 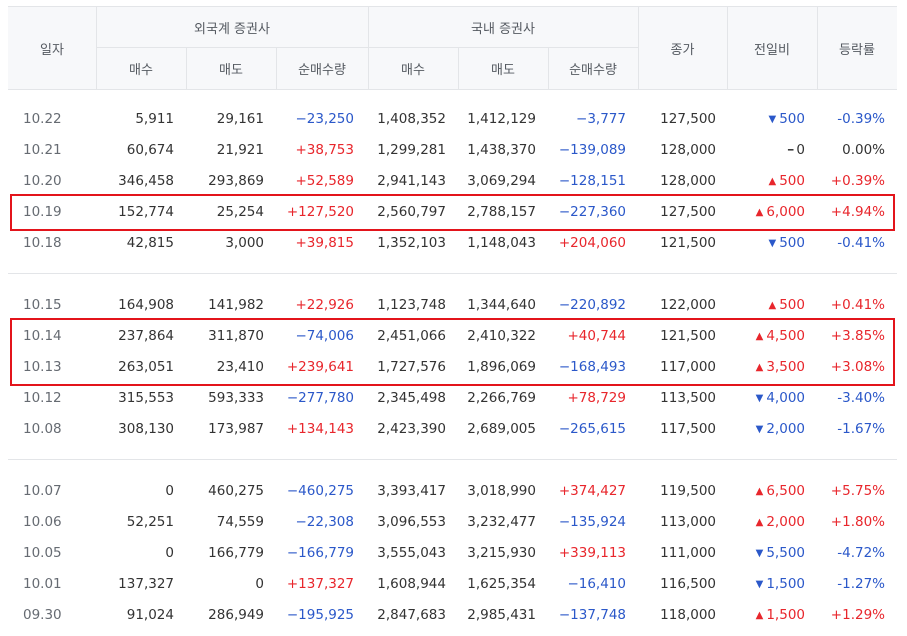 What do you see at coordinates (42, 398) in the screenshot?
I see `cell-date: 10.12` at bounding box center [42, 398].